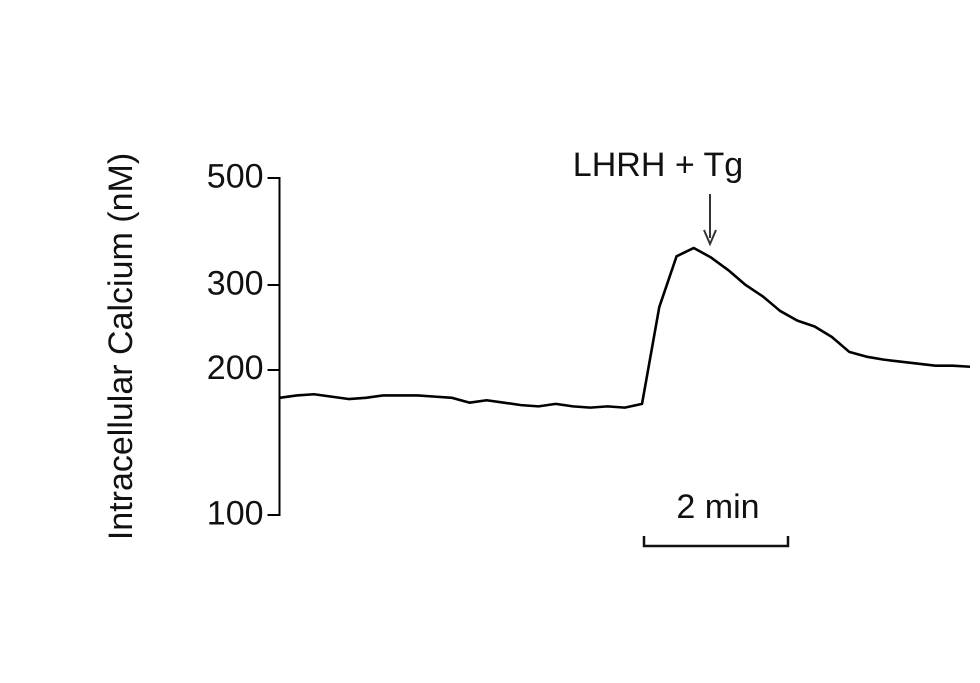 This screenshot has width=980, height=683. Describe the element at coordinates (658, 165) in the screenshot. I see `annotation: LHRH + Tg` at that location.